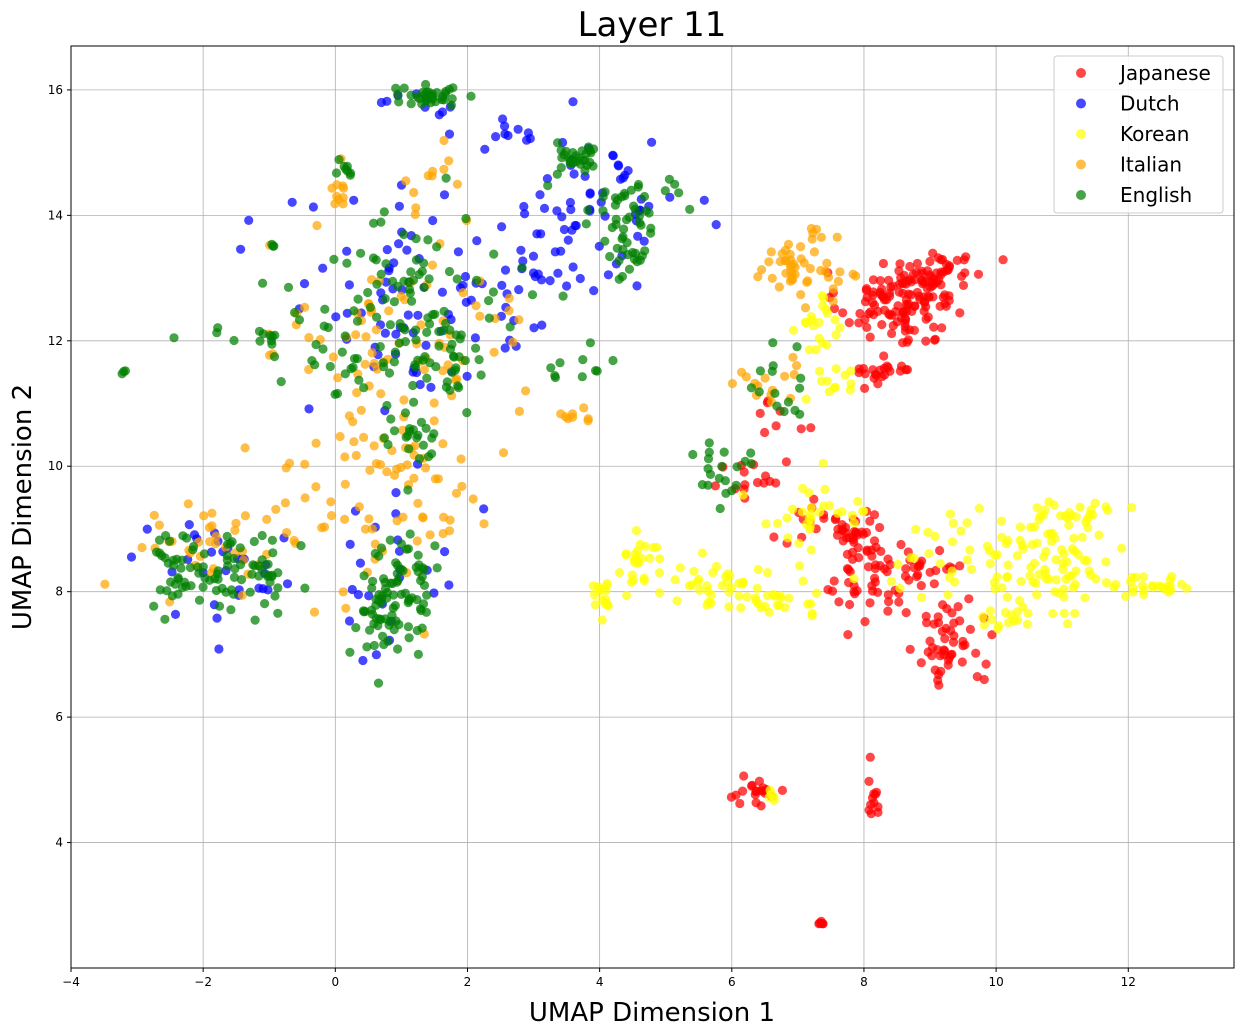 This screenshot has height=1036, width=1243. Describe the element at coordinates (55, 466) in the screenshot. I see `y-tick-label: 10` at that location.